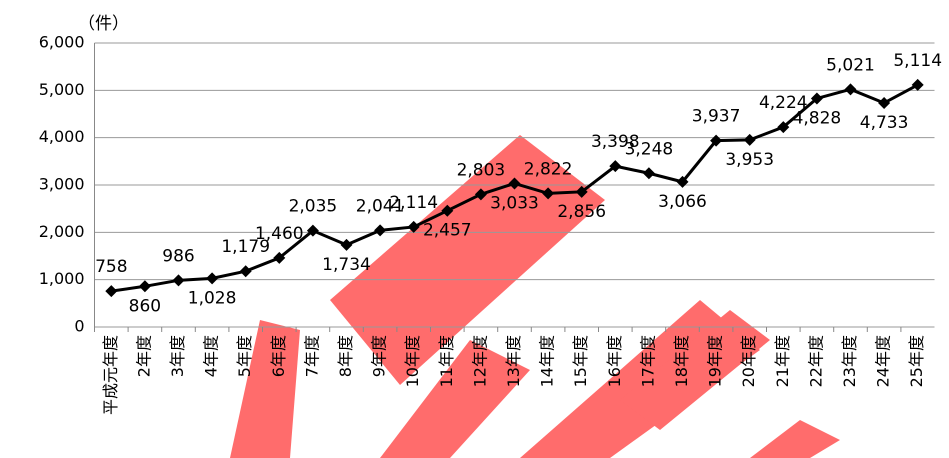 Image resolution: width=949 pixels, height=458 pixels. What do you see at coordinates (413, 203) in the screenshot?
I see `data-label: 2,114` at bounding box center [413, 203].